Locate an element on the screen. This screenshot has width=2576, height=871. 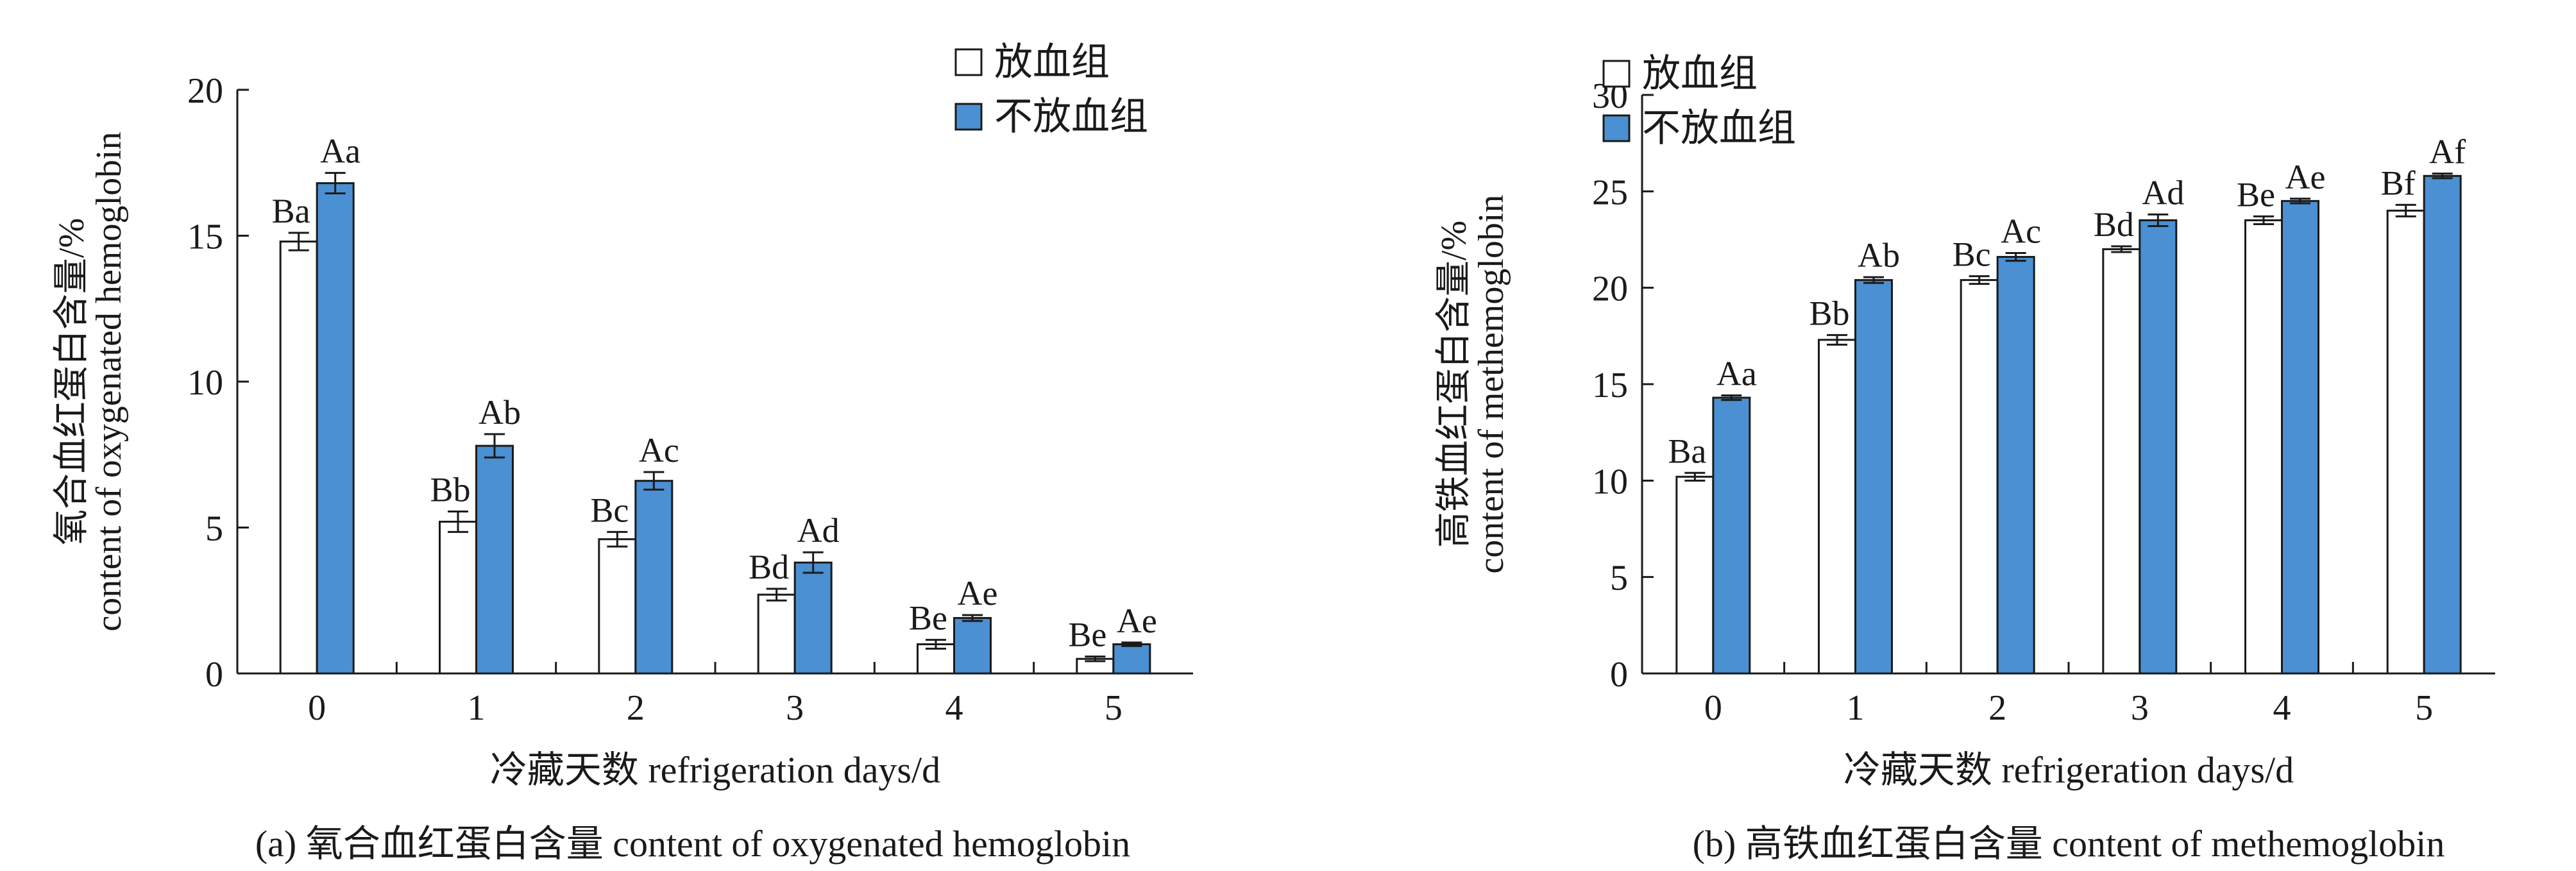
y-axis-title-en: content of methemoglobin is located at coordinates (1491, 384).